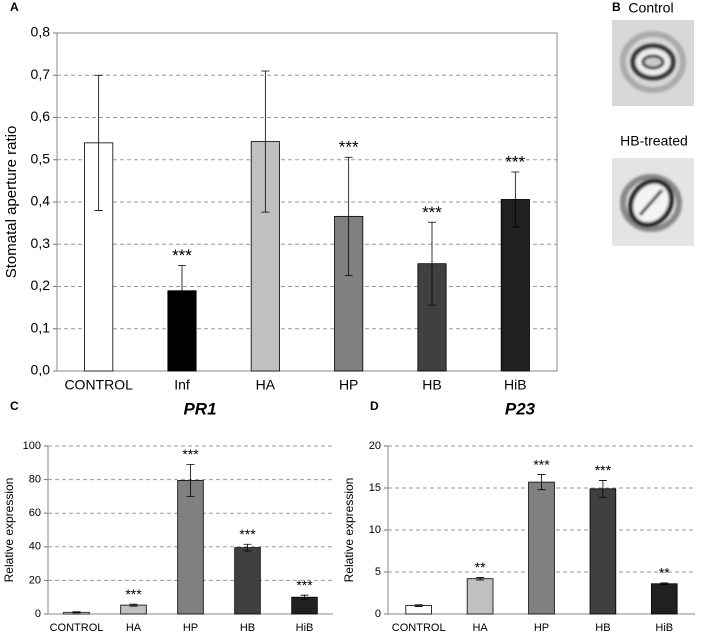 The width and height of the screenshot is (708, 639). What do you see at coordinates (32, 446) in the screenshot?
I see `y-tick-label: 100` at bounding box center [32, 446].